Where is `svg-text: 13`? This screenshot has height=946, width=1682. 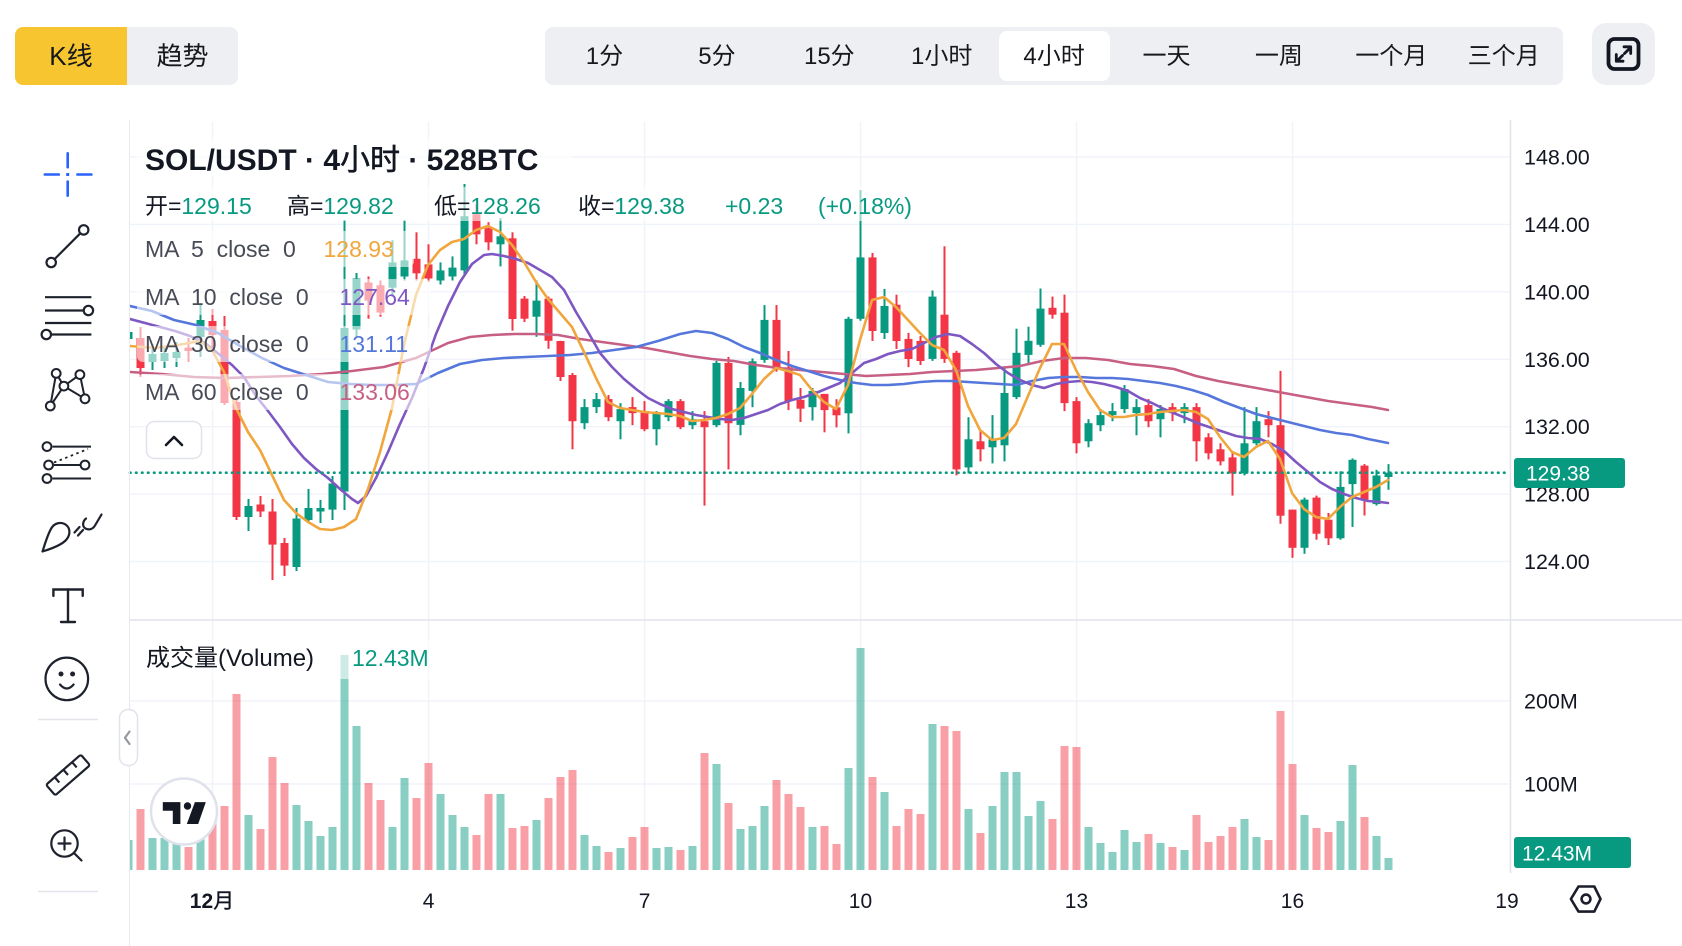 svg-text: 13 is located at coordinates (1076, 901).